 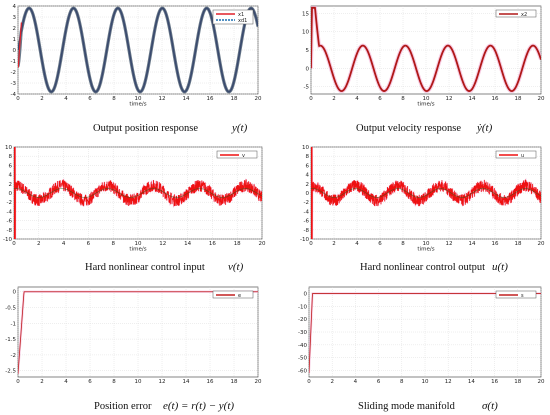 What do you see at coordinates (239, 128) in the screenshot?
I see `caption-position-math: y(t)` at bounding box center [239, 128].